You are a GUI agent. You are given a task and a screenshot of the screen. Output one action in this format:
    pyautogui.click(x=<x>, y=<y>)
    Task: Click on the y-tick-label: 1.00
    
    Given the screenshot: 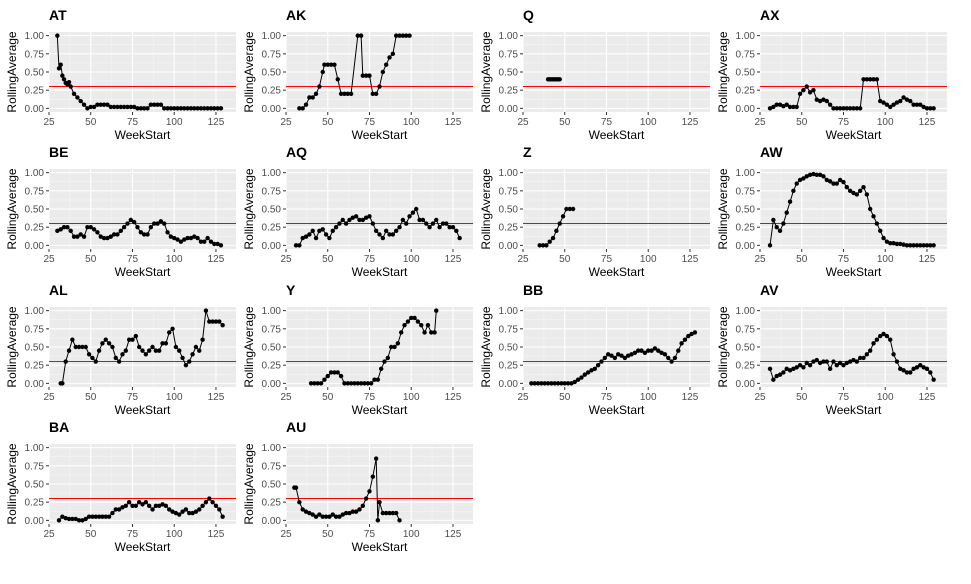 What is the action you would take?
    pyautogui.click(x=509, y=36)
    